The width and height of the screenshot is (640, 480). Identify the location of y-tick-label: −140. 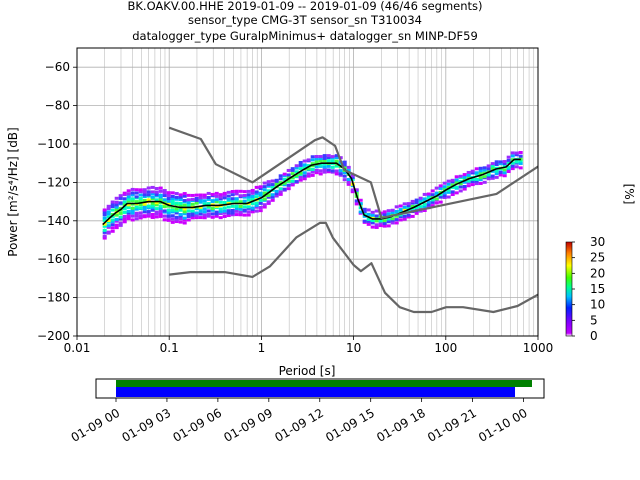
(53, 221).